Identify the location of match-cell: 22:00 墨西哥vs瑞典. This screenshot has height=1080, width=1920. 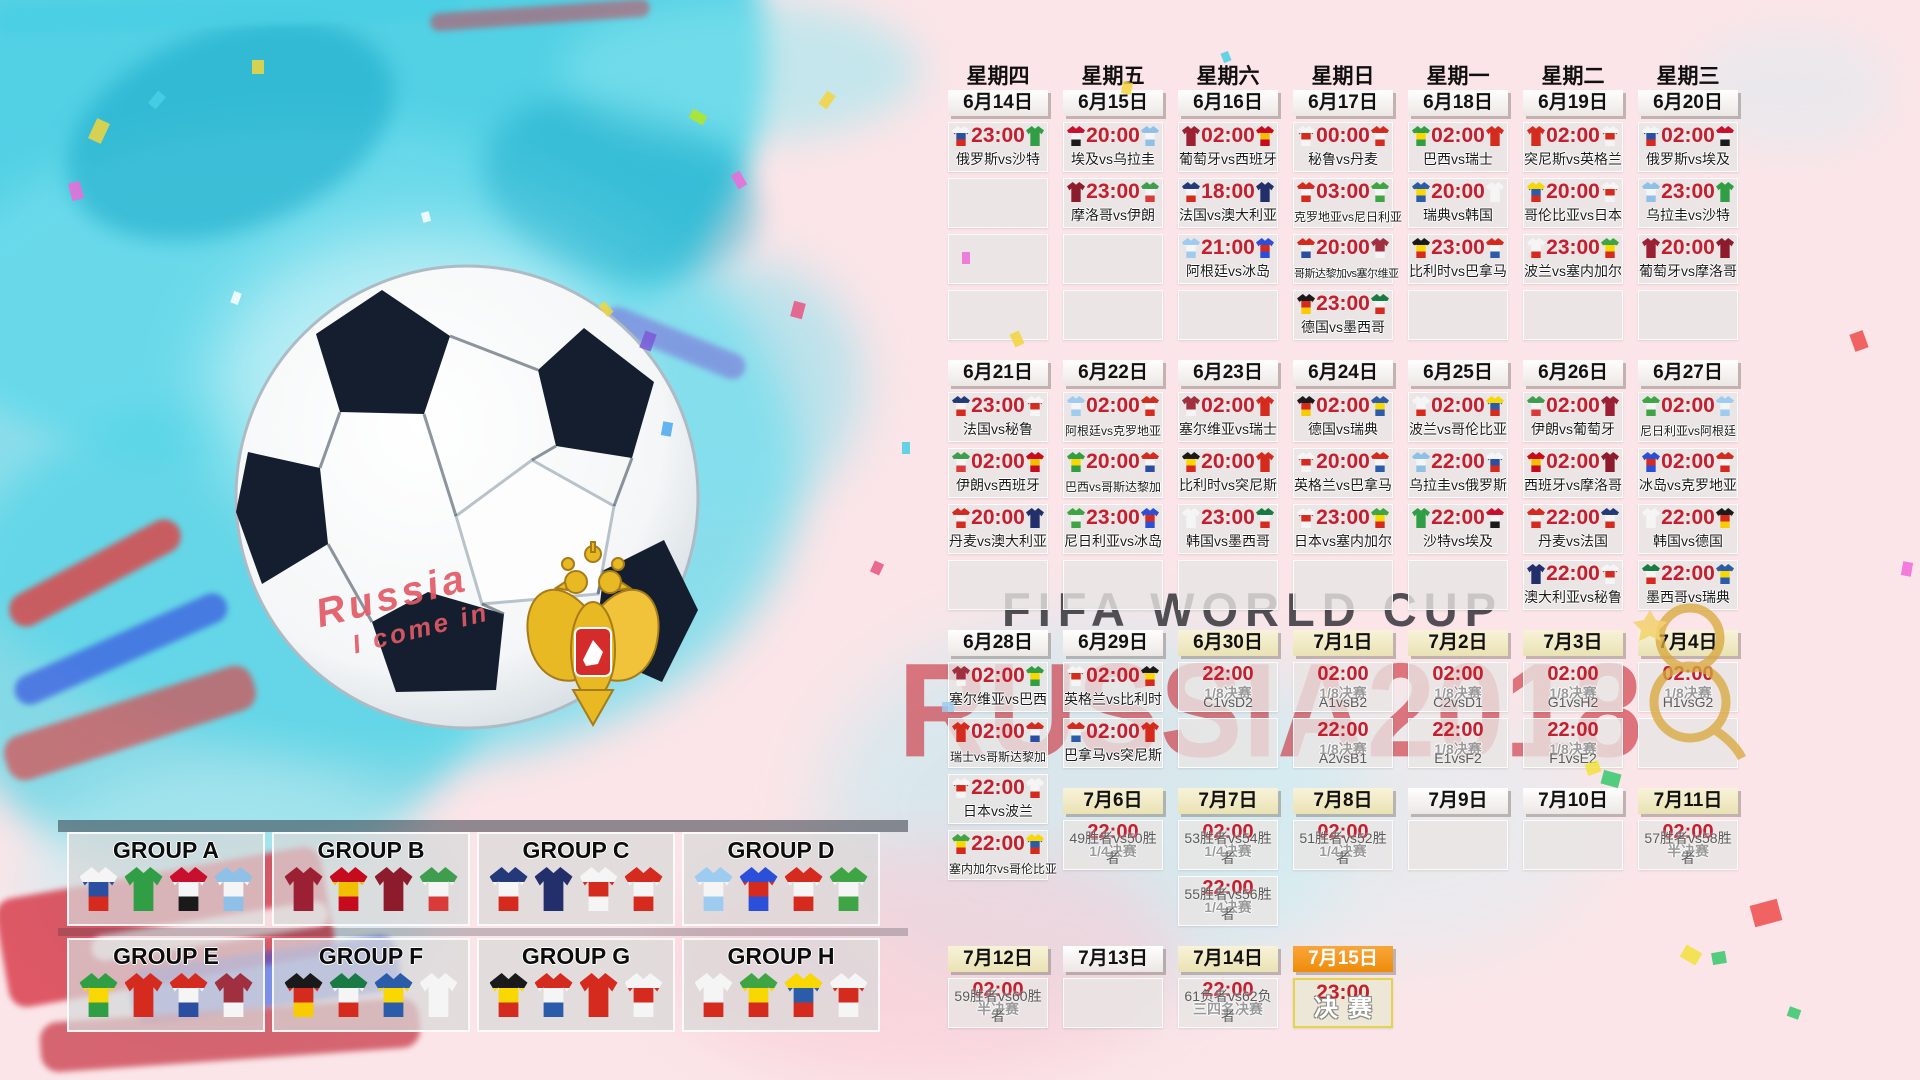
(1688, 585).